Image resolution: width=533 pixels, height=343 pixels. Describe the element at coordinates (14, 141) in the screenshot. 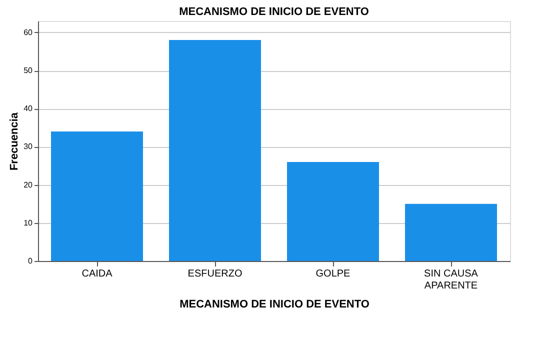

I see `y-axis-title: Frecuencia` at that location.